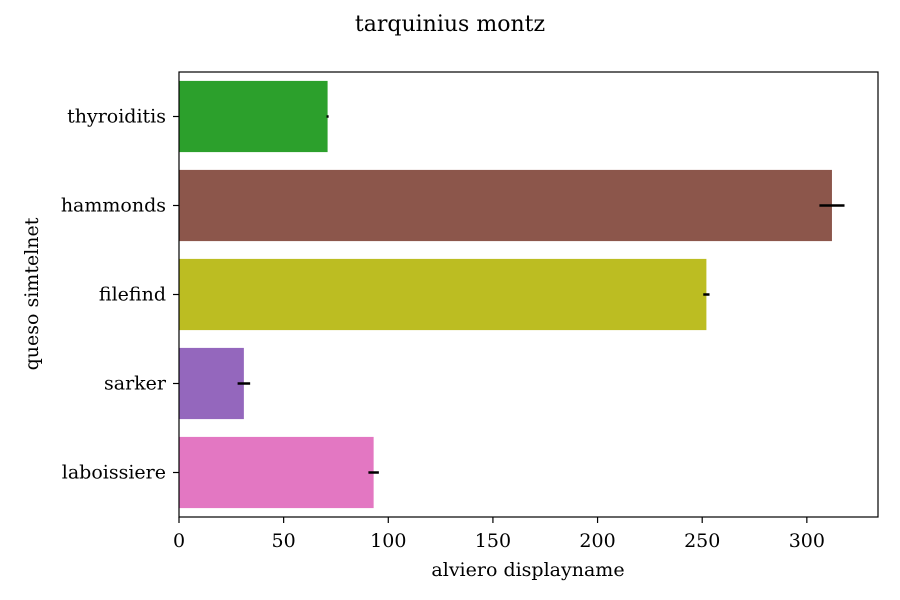 This screenshot has height=600, width=900. What do you see at coordinates (450, 24) in the screenshot?
I see `chart-title: tarquinius montz` at bounding box center [450, 24].